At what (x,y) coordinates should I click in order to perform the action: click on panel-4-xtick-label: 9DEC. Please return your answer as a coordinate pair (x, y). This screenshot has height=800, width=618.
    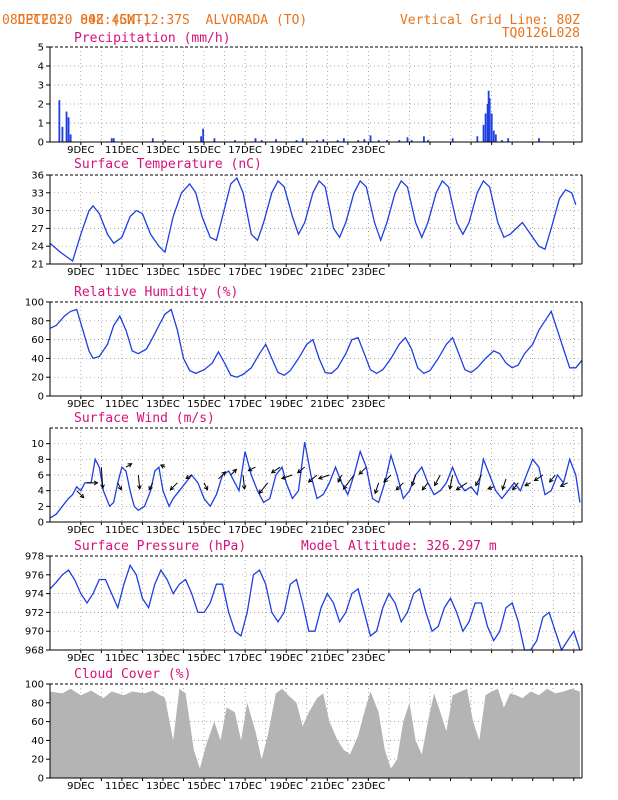
    Looking at the image, I should click on (80, 530).